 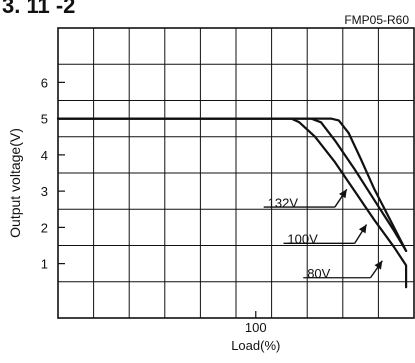 I want to click on y-tick-label: 5, so click(x=44, y=119).